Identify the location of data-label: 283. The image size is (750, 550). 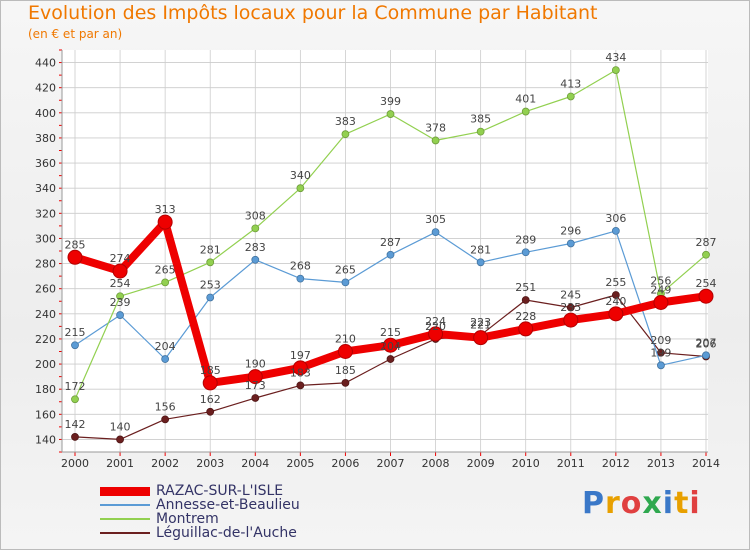
(255, 247).